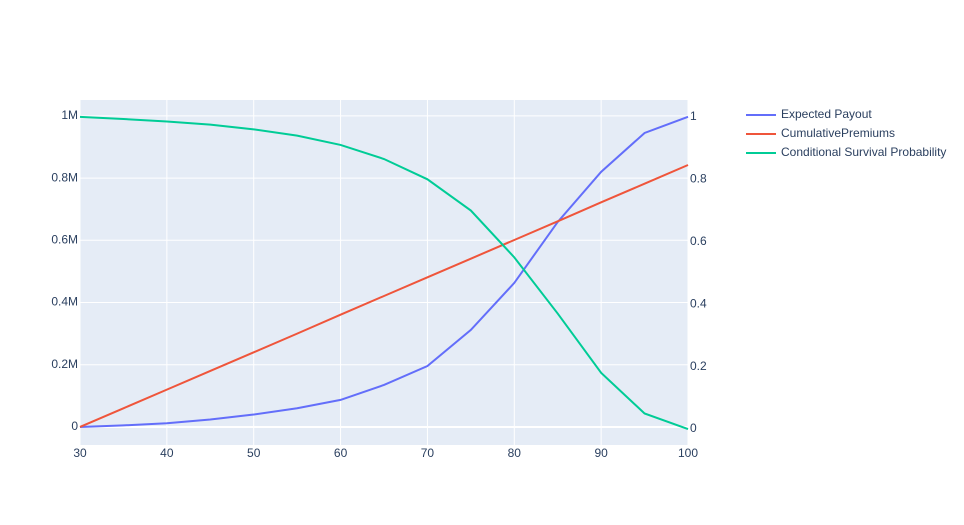  Describe the element at coordinates (693, 428) in the screenshot. I see `y2-tick-label: 0` at that location.